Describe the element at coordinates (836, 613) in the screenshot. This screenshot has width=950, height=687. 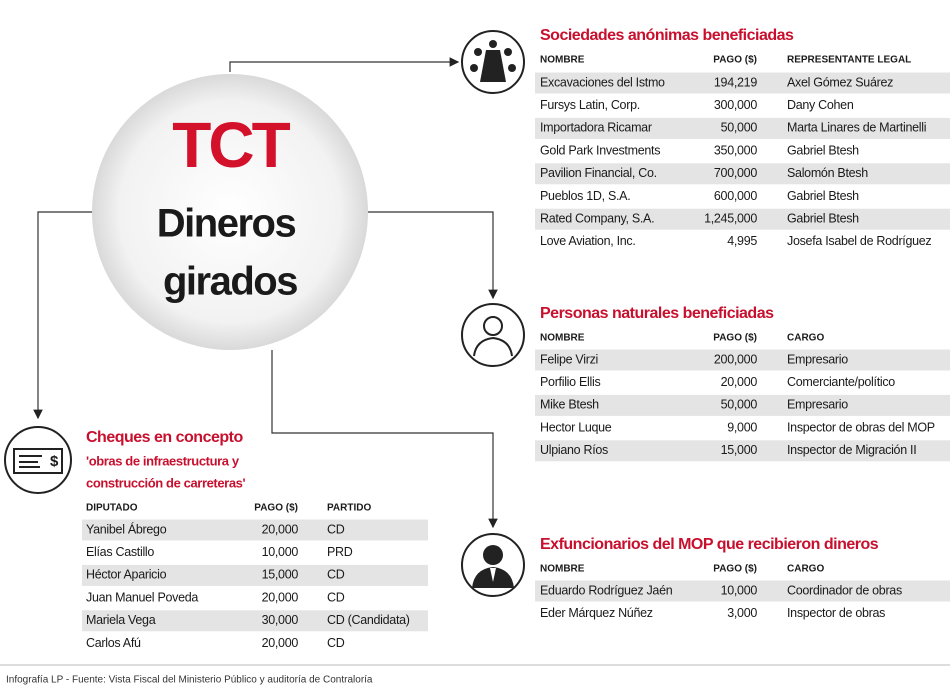
I see `cell: Inspector de obras` at that location.